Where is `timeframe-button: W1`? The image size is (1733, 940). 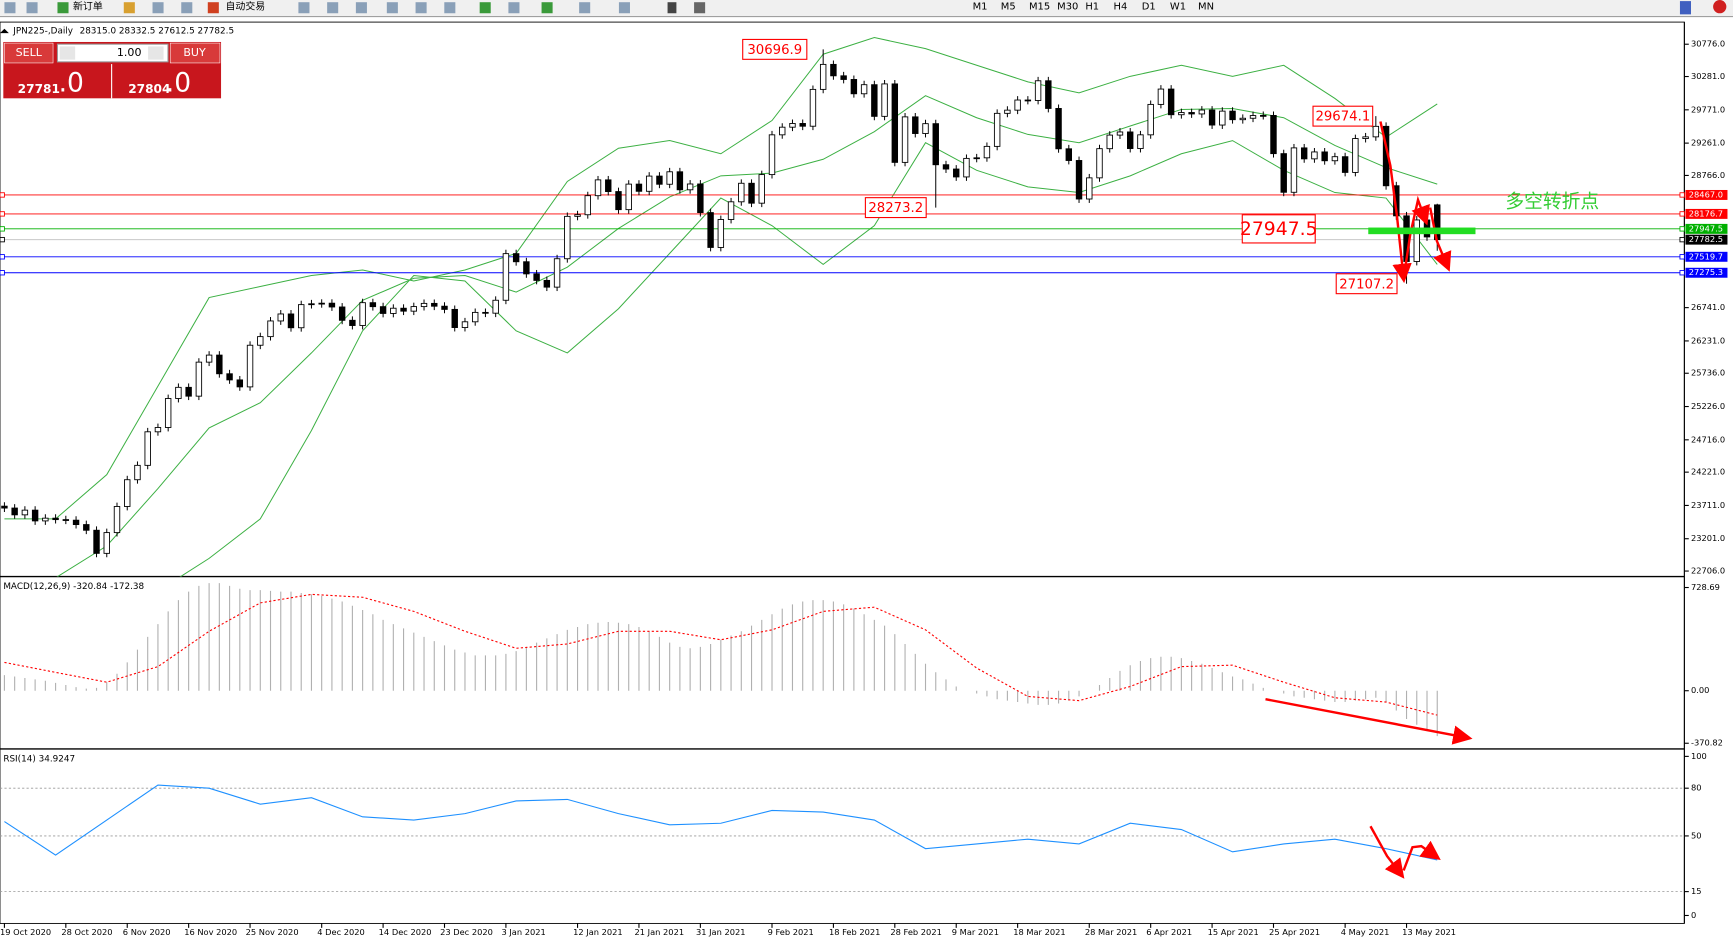 timeframe-button: W1 is located at coordinates (1178, 7).